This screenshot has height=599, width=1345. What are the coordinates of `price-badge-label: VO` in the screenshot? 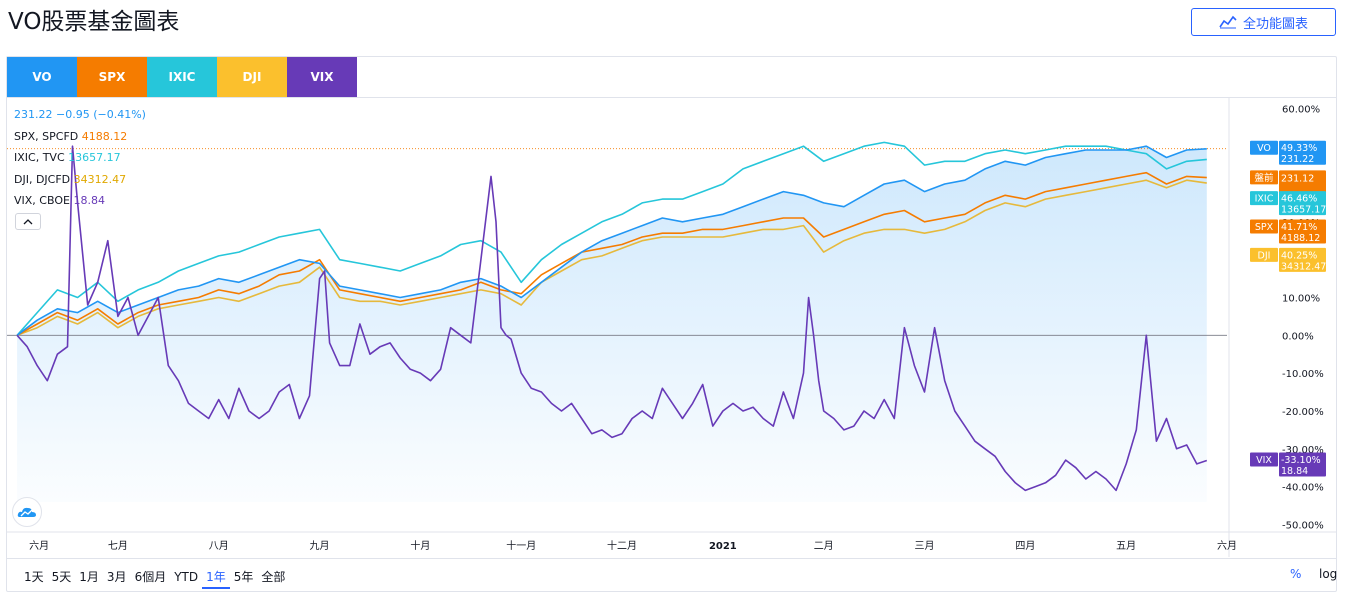 It's located at (1264, 148).